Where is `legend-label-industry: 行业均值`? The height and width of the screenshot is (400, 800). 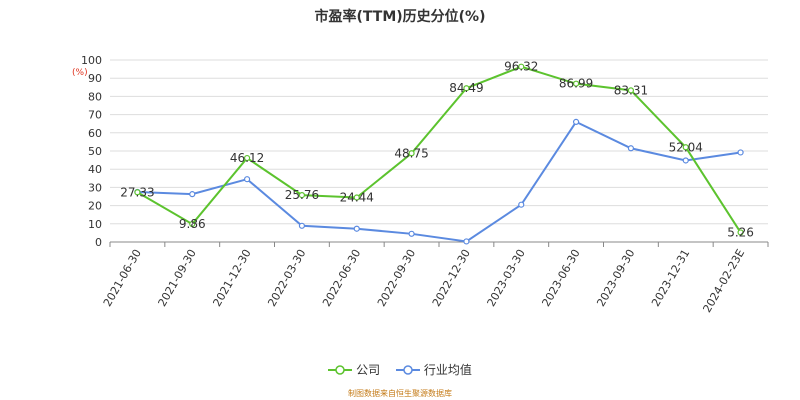
legend-label-industry: 行业均值 is located at coordinates (447, 370).